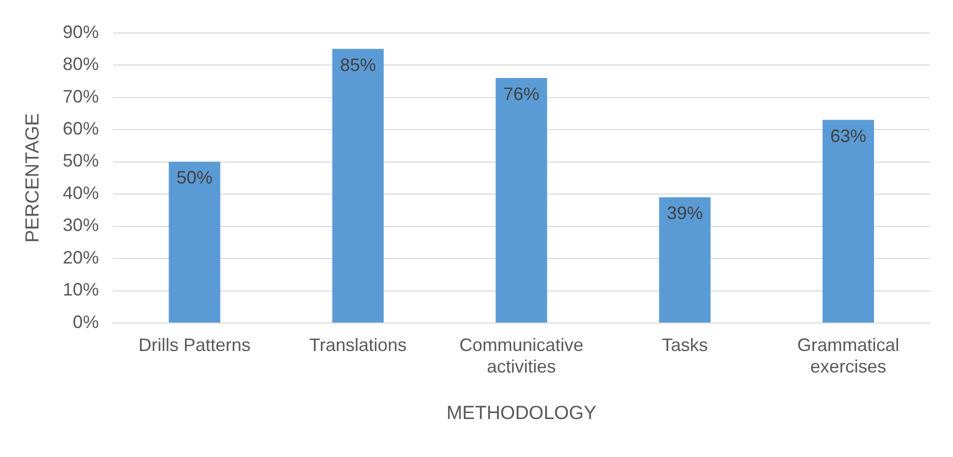 The image size is (953, 457). What do you see at coordinates (521, 94) in the screenshot?
I see `data-label: 76%` at bounding box center [521, 94].